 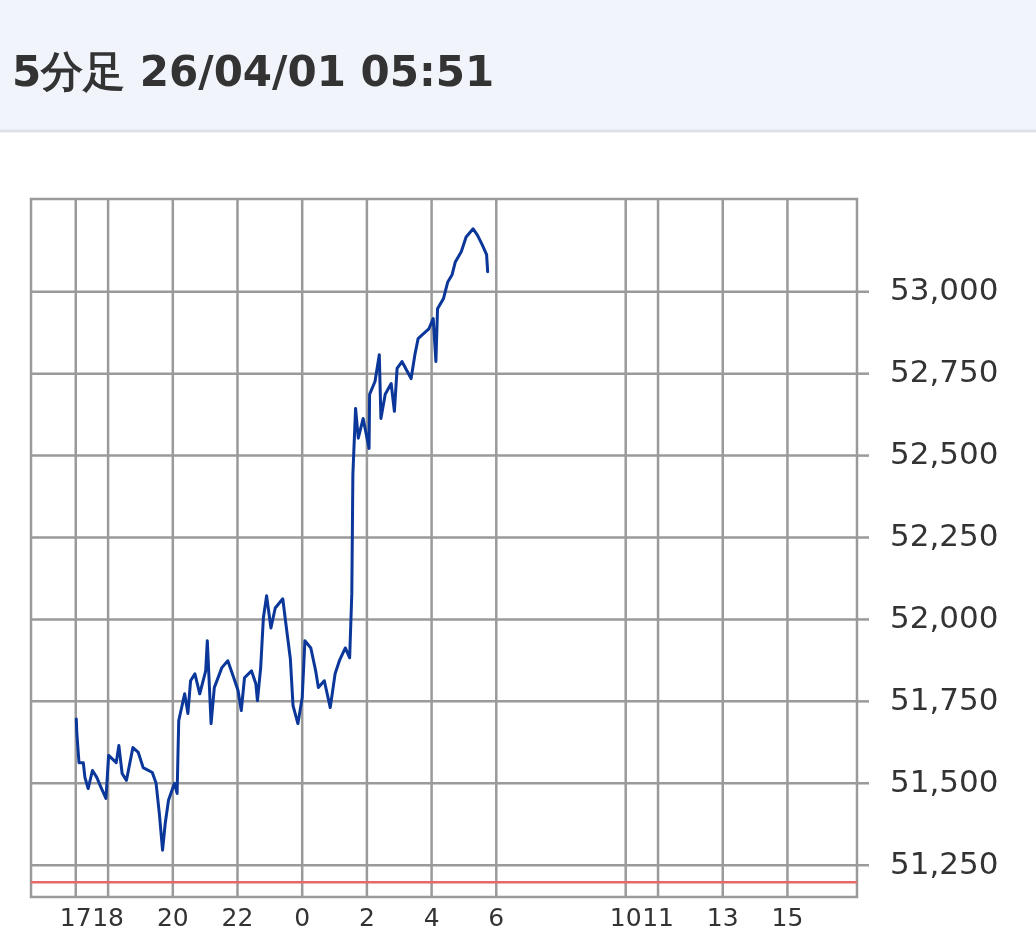 I want to click on x-tick-label: 2, so click(x=366, y=917).